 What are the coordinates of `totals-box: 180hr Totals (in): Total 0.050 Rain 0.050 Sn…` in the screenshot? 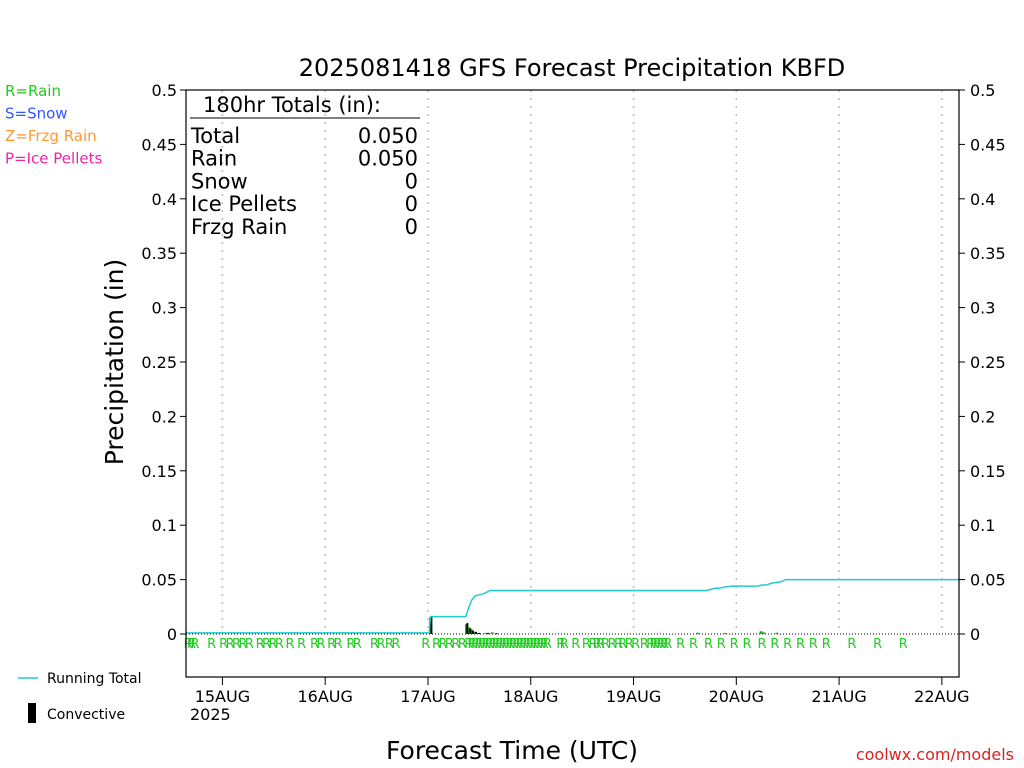 It's located at (305, 166).